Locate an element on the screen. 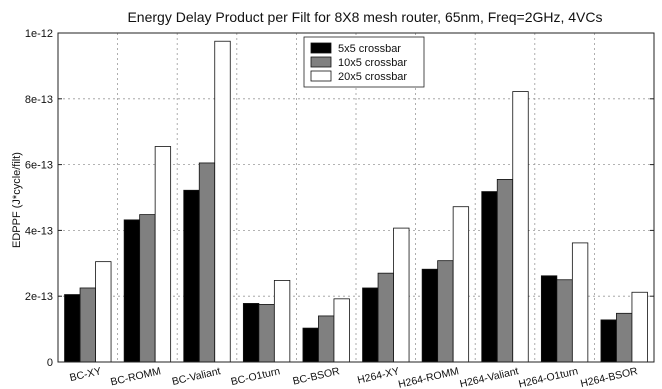 Image resolution: width=662 pixels, height=389 pixels. bar-bc-romm-5x5-crossbar is located at coordinates (132, 291).